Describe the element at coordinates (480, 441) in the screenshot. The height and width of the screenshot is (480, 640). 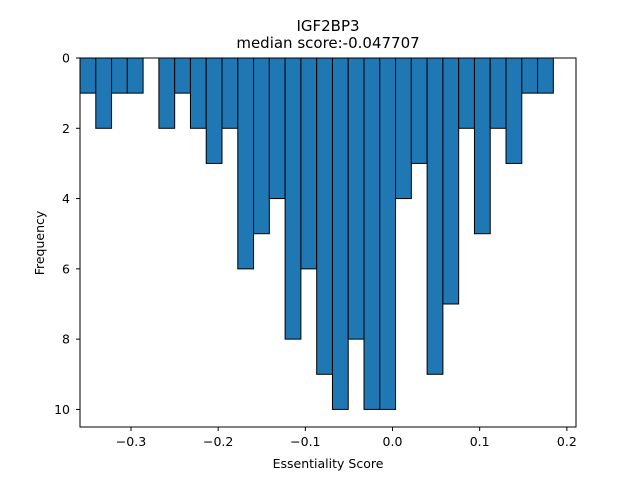
I see `x-tick-label: 0.1` at that location.